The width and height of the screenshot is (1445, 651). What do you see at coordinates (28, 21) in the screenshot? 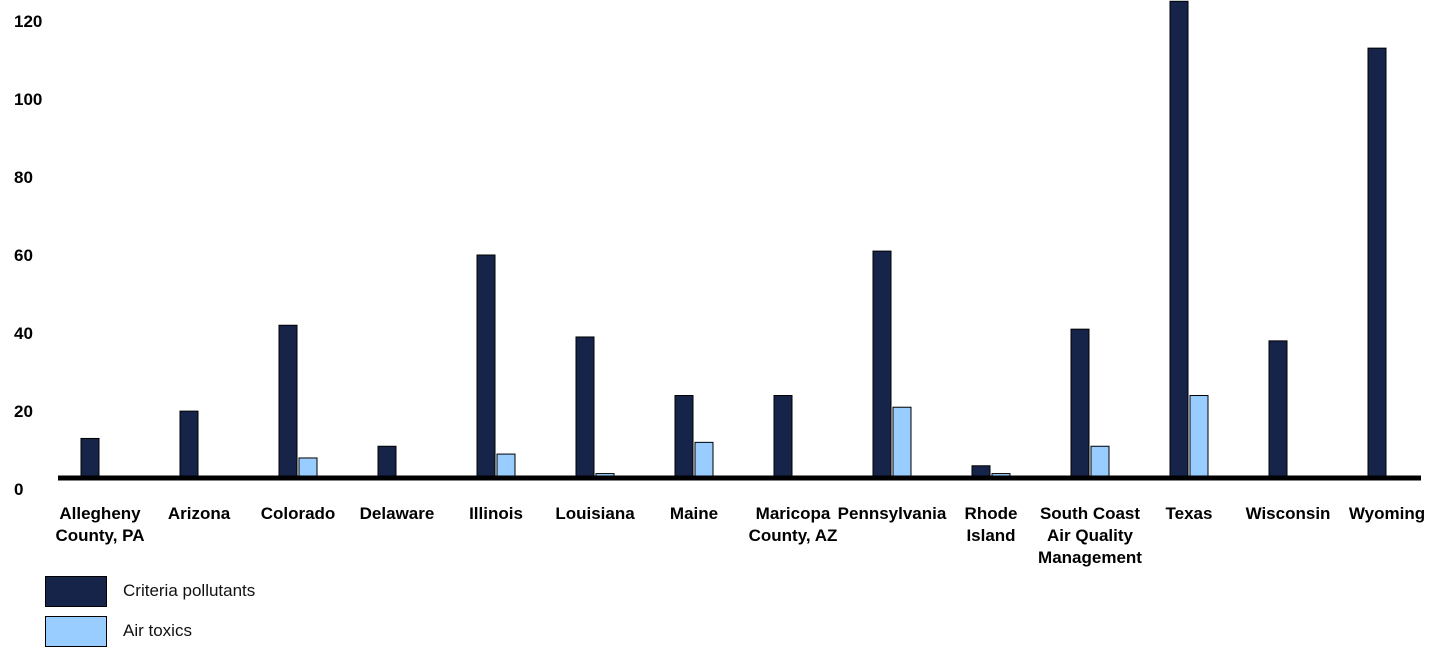
I see `y-tick-label: 120` at bounding box center [28, 21].